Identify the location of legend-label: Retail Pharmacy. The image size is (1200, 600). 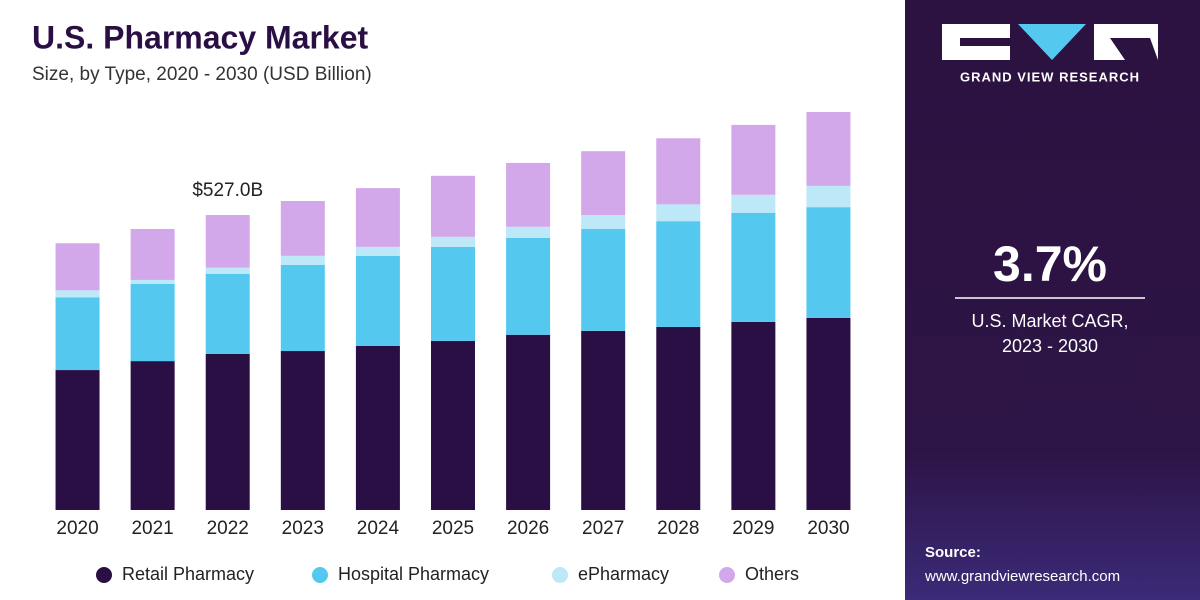
(188, 574).